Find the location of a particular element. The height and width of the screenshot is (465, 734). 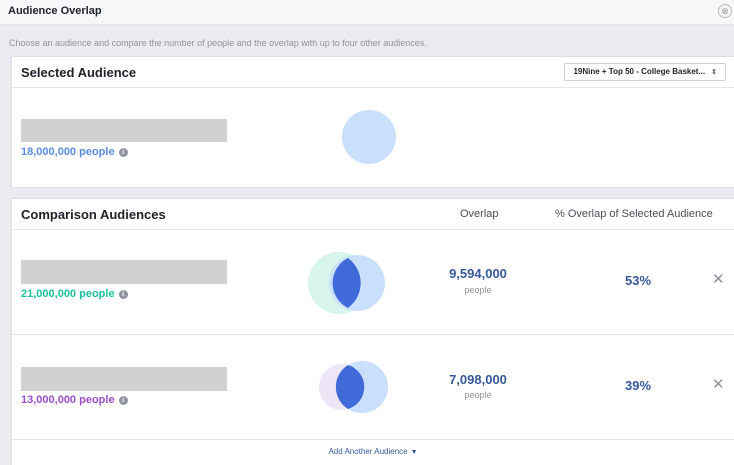

percent-overlap-column-header: % Overlap of Selected Audience is located at coordinates (634, 214).